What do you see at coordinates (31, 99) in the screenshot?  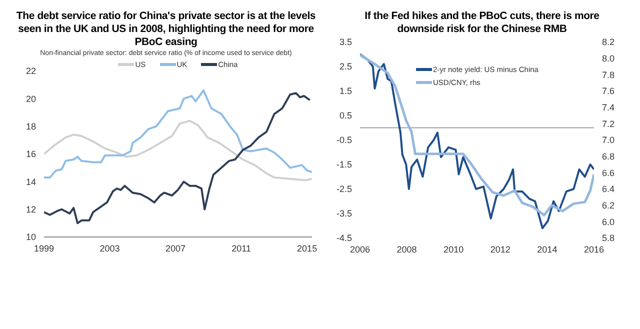 I see `y-tick-label: 20` at bounding box center [31, 99].